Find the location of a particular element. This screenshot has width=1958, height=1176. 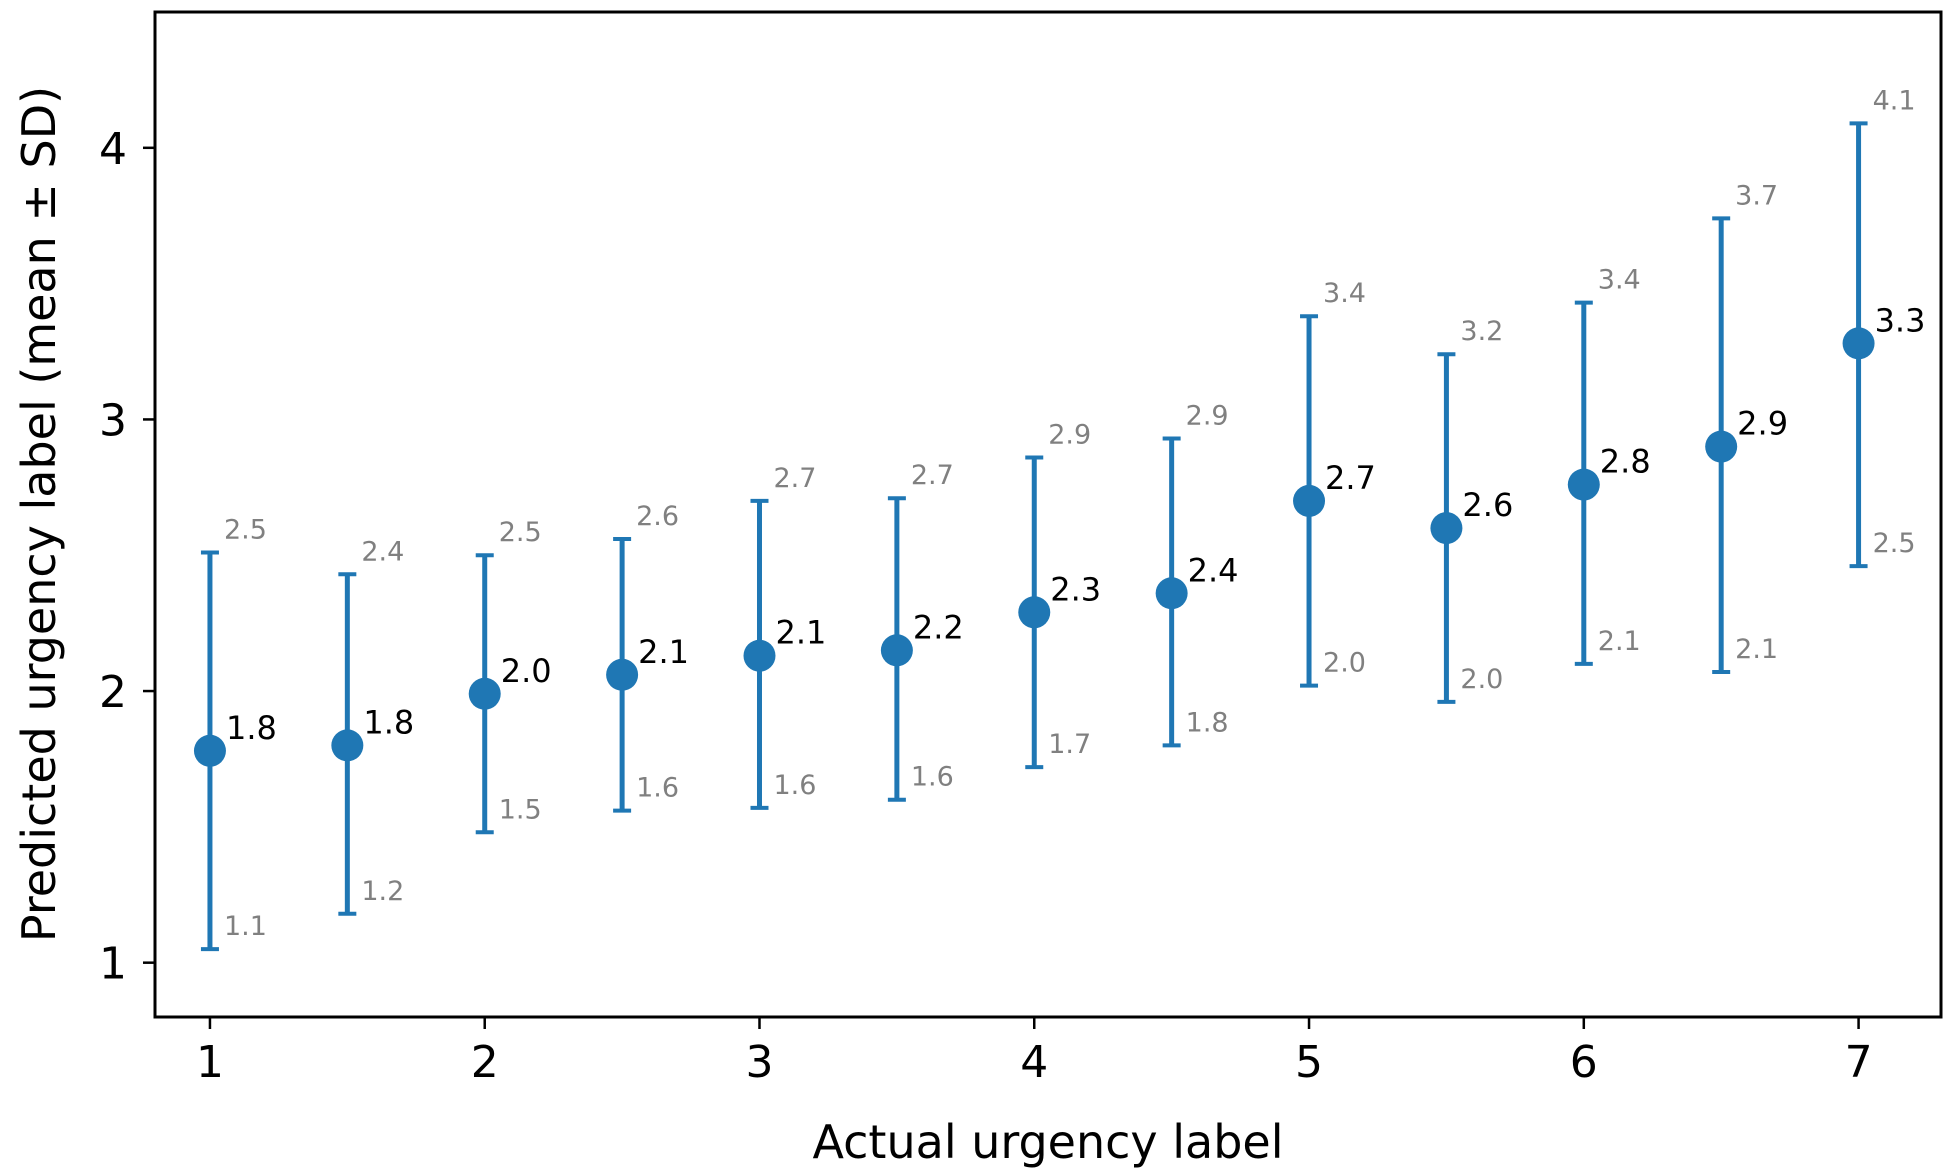

upper-bound-label: 2.4 is located at coordinates (382, 551).